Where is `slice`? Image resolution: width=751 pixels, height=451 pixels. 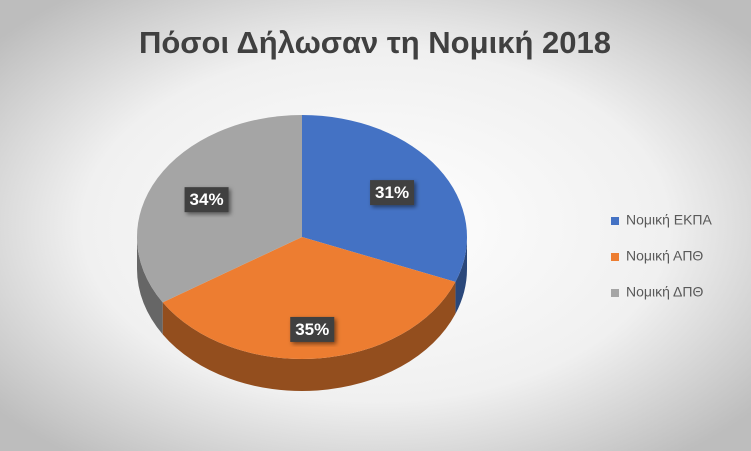 slice is located at coordinates (309, 298).